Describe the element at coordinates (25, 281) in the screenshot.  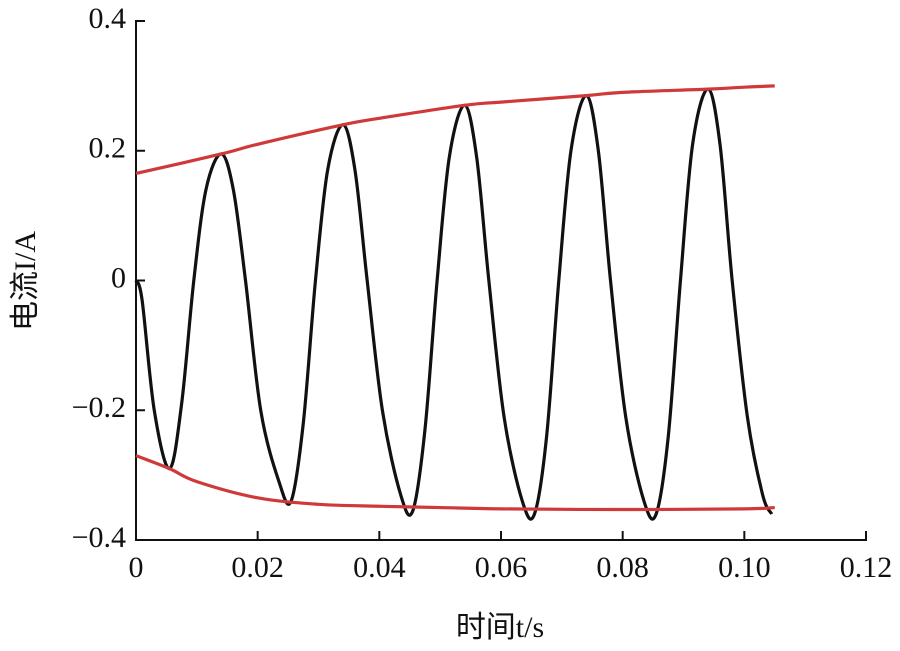
I see `y-axis-label: 电流I/A` at that location.